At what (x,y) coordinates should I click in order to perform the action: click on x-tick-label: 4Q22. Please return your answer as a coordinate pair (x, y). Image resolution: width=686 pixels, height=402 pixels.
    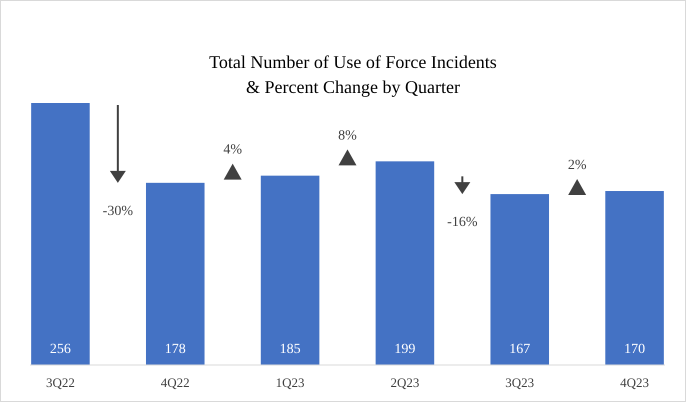
    Looking at the image, I should click on (175, 382).